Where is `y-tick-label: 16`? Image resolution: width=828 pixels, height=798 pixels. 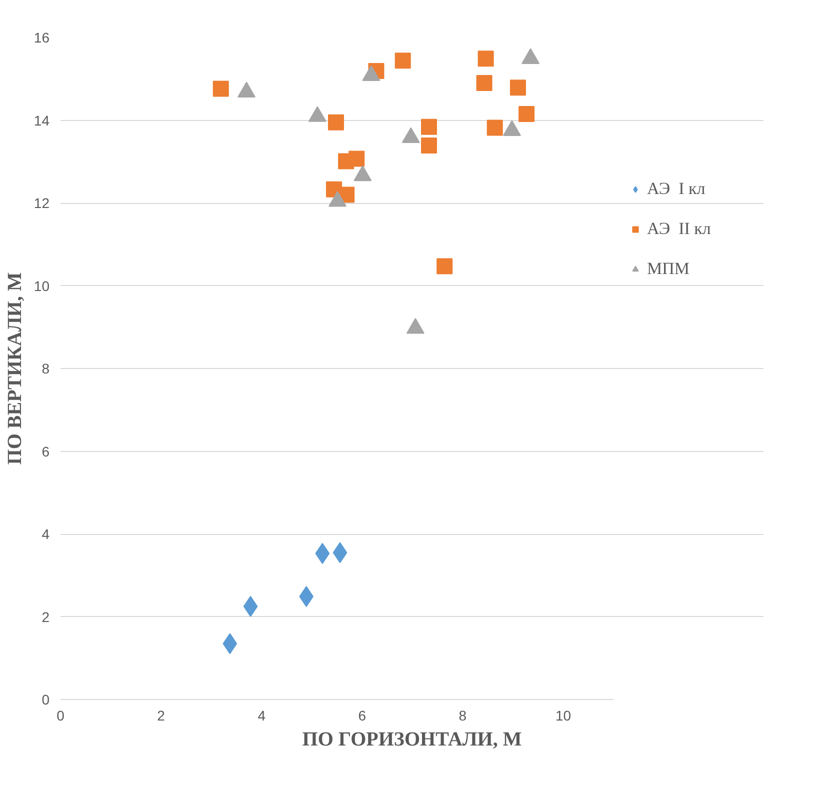
y-tick-label: 16 is located at coordinates (42, 38).